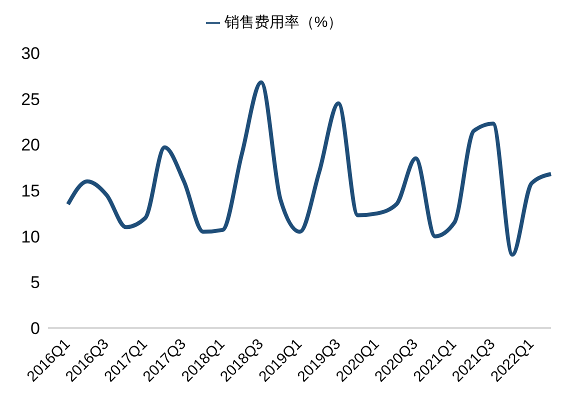 This screenshot has height=403, width=567. What do you see at coordinates (30, 236) in the screenshot?
I see `y-tick-label: 10` at bounding box center [30, 236].